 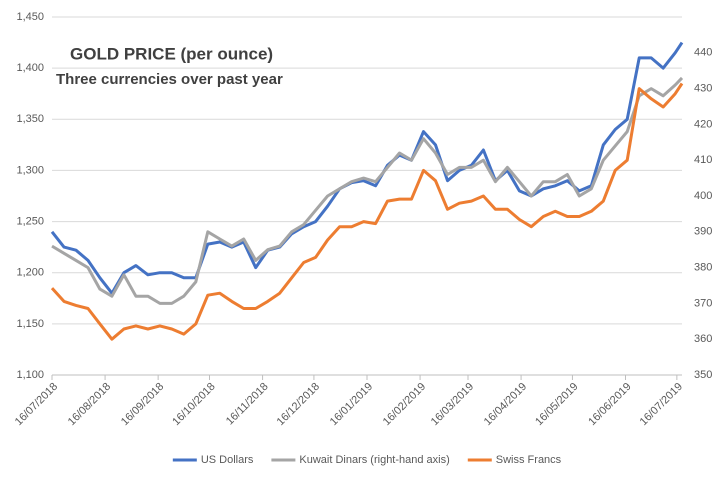 What do you see at coordinates (505, 404) in the screenshot?
I see `x-tick-label: 16/04/2019` at bounding box center [505, 404].